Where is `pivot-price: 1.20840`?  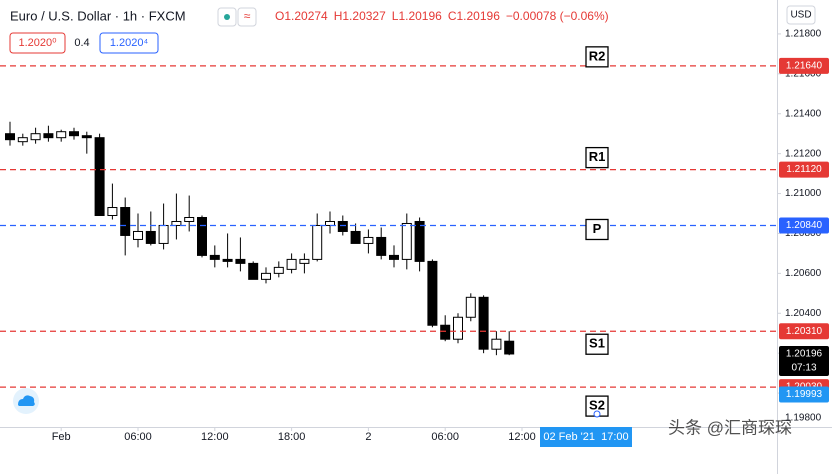
pivot-price: 1.20840 is located at coordinates (804, 225).